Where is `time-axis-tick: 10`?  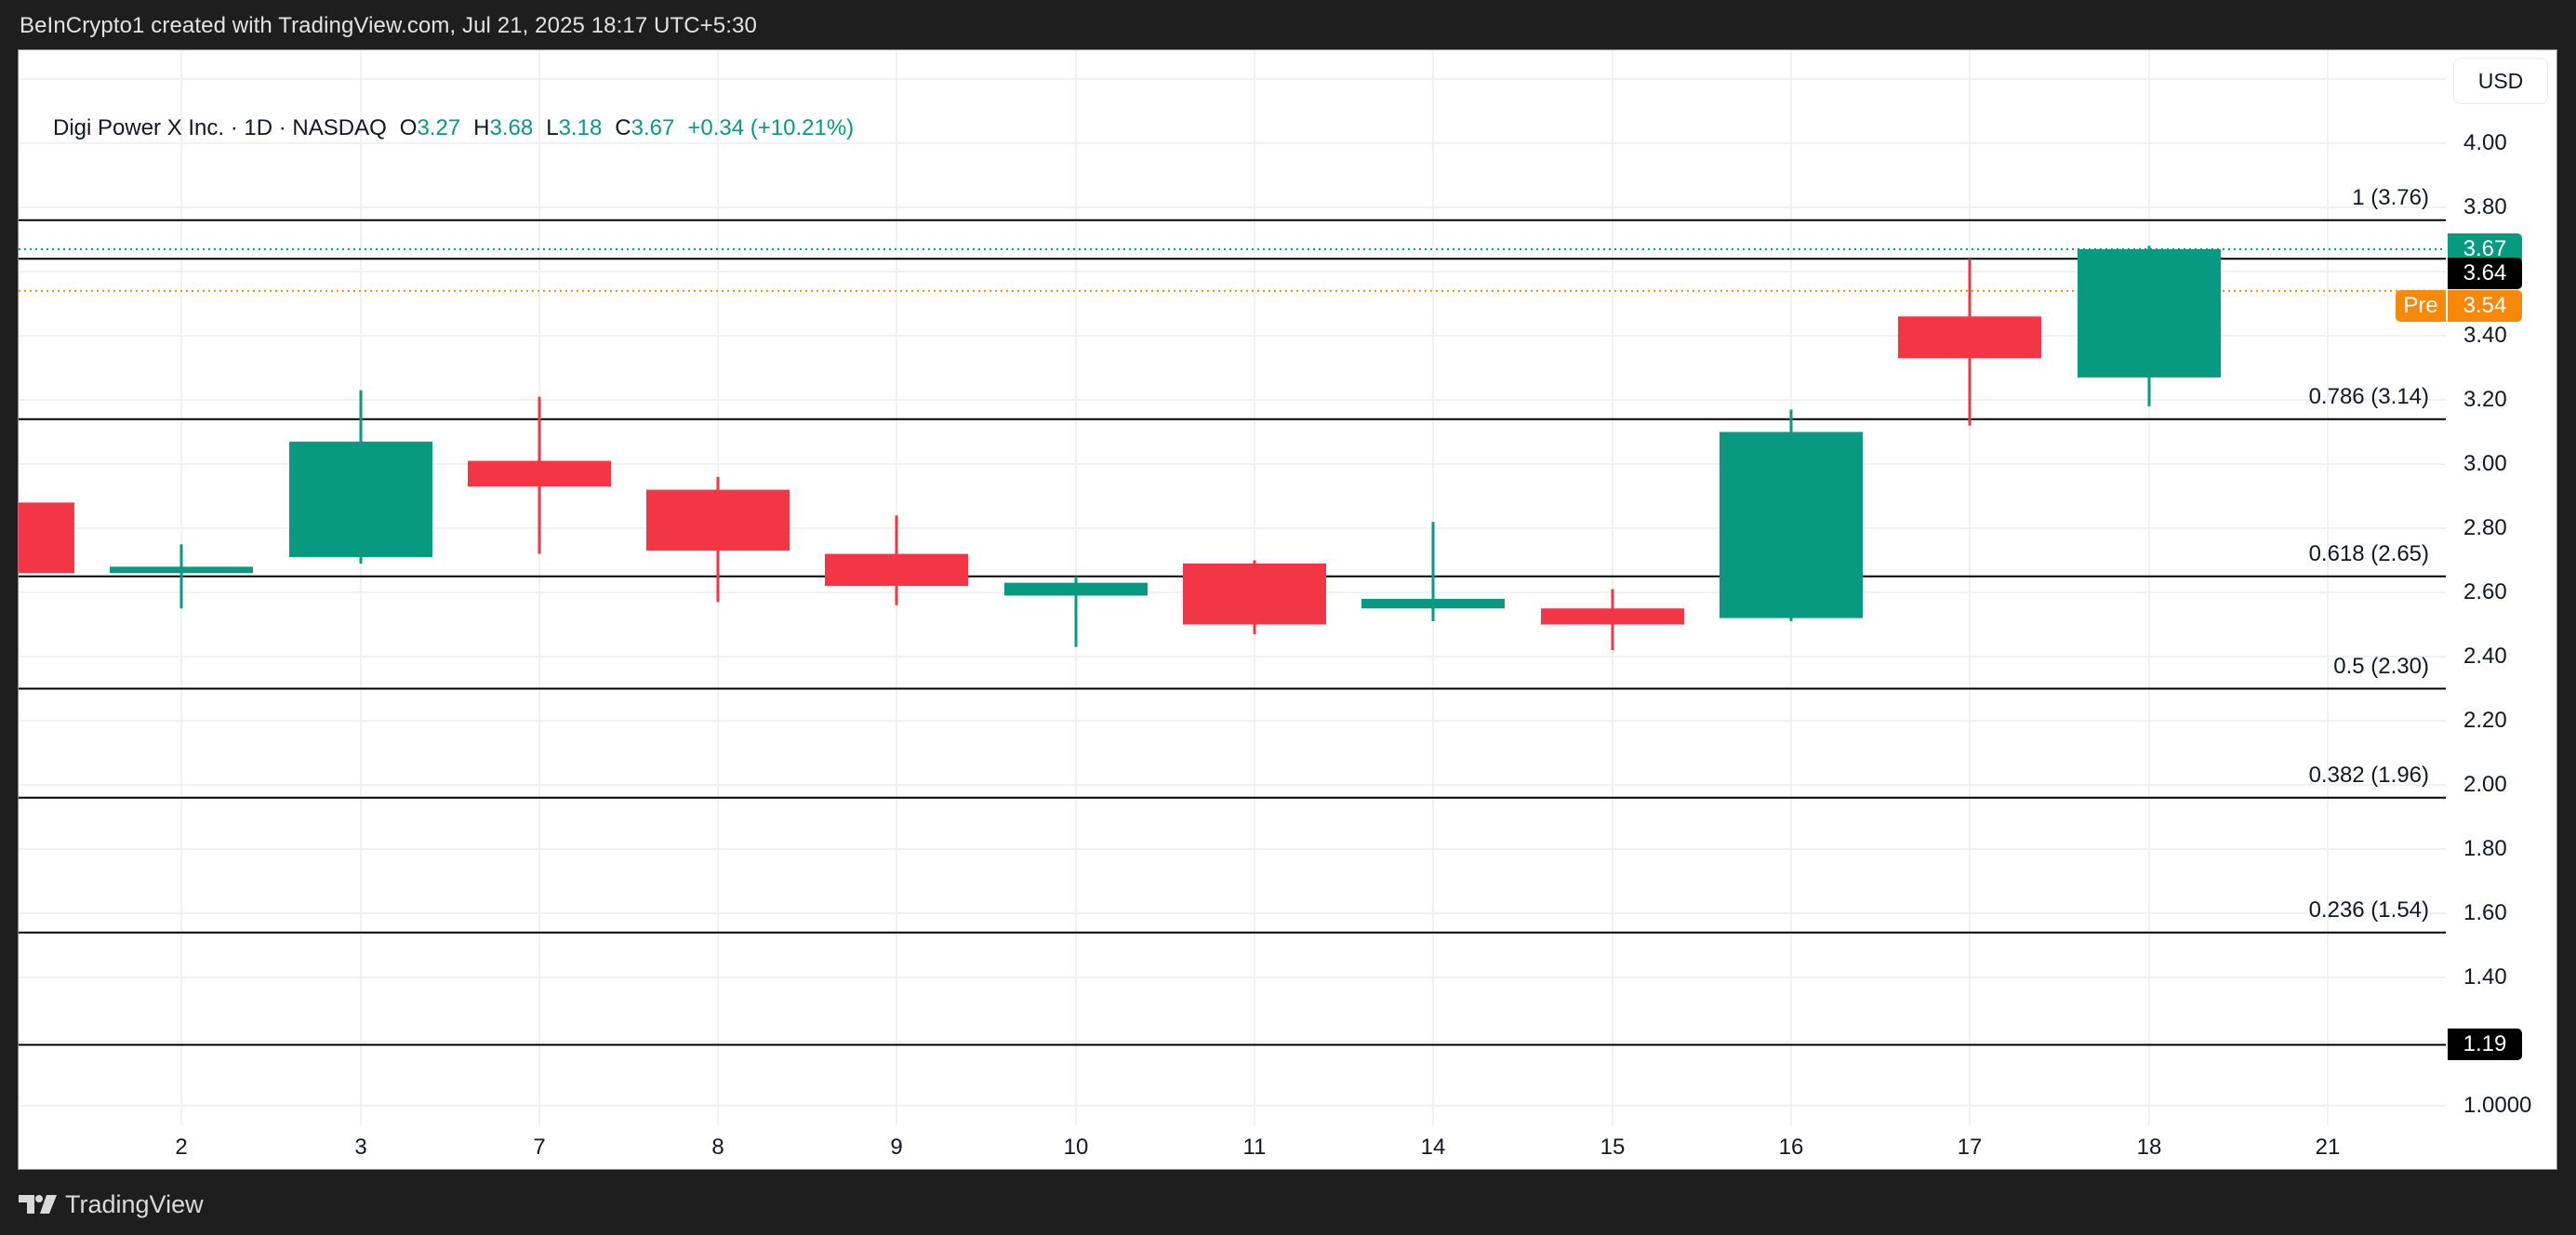
time-axis-tick: 10 is located at coordinates (1076, 1147).